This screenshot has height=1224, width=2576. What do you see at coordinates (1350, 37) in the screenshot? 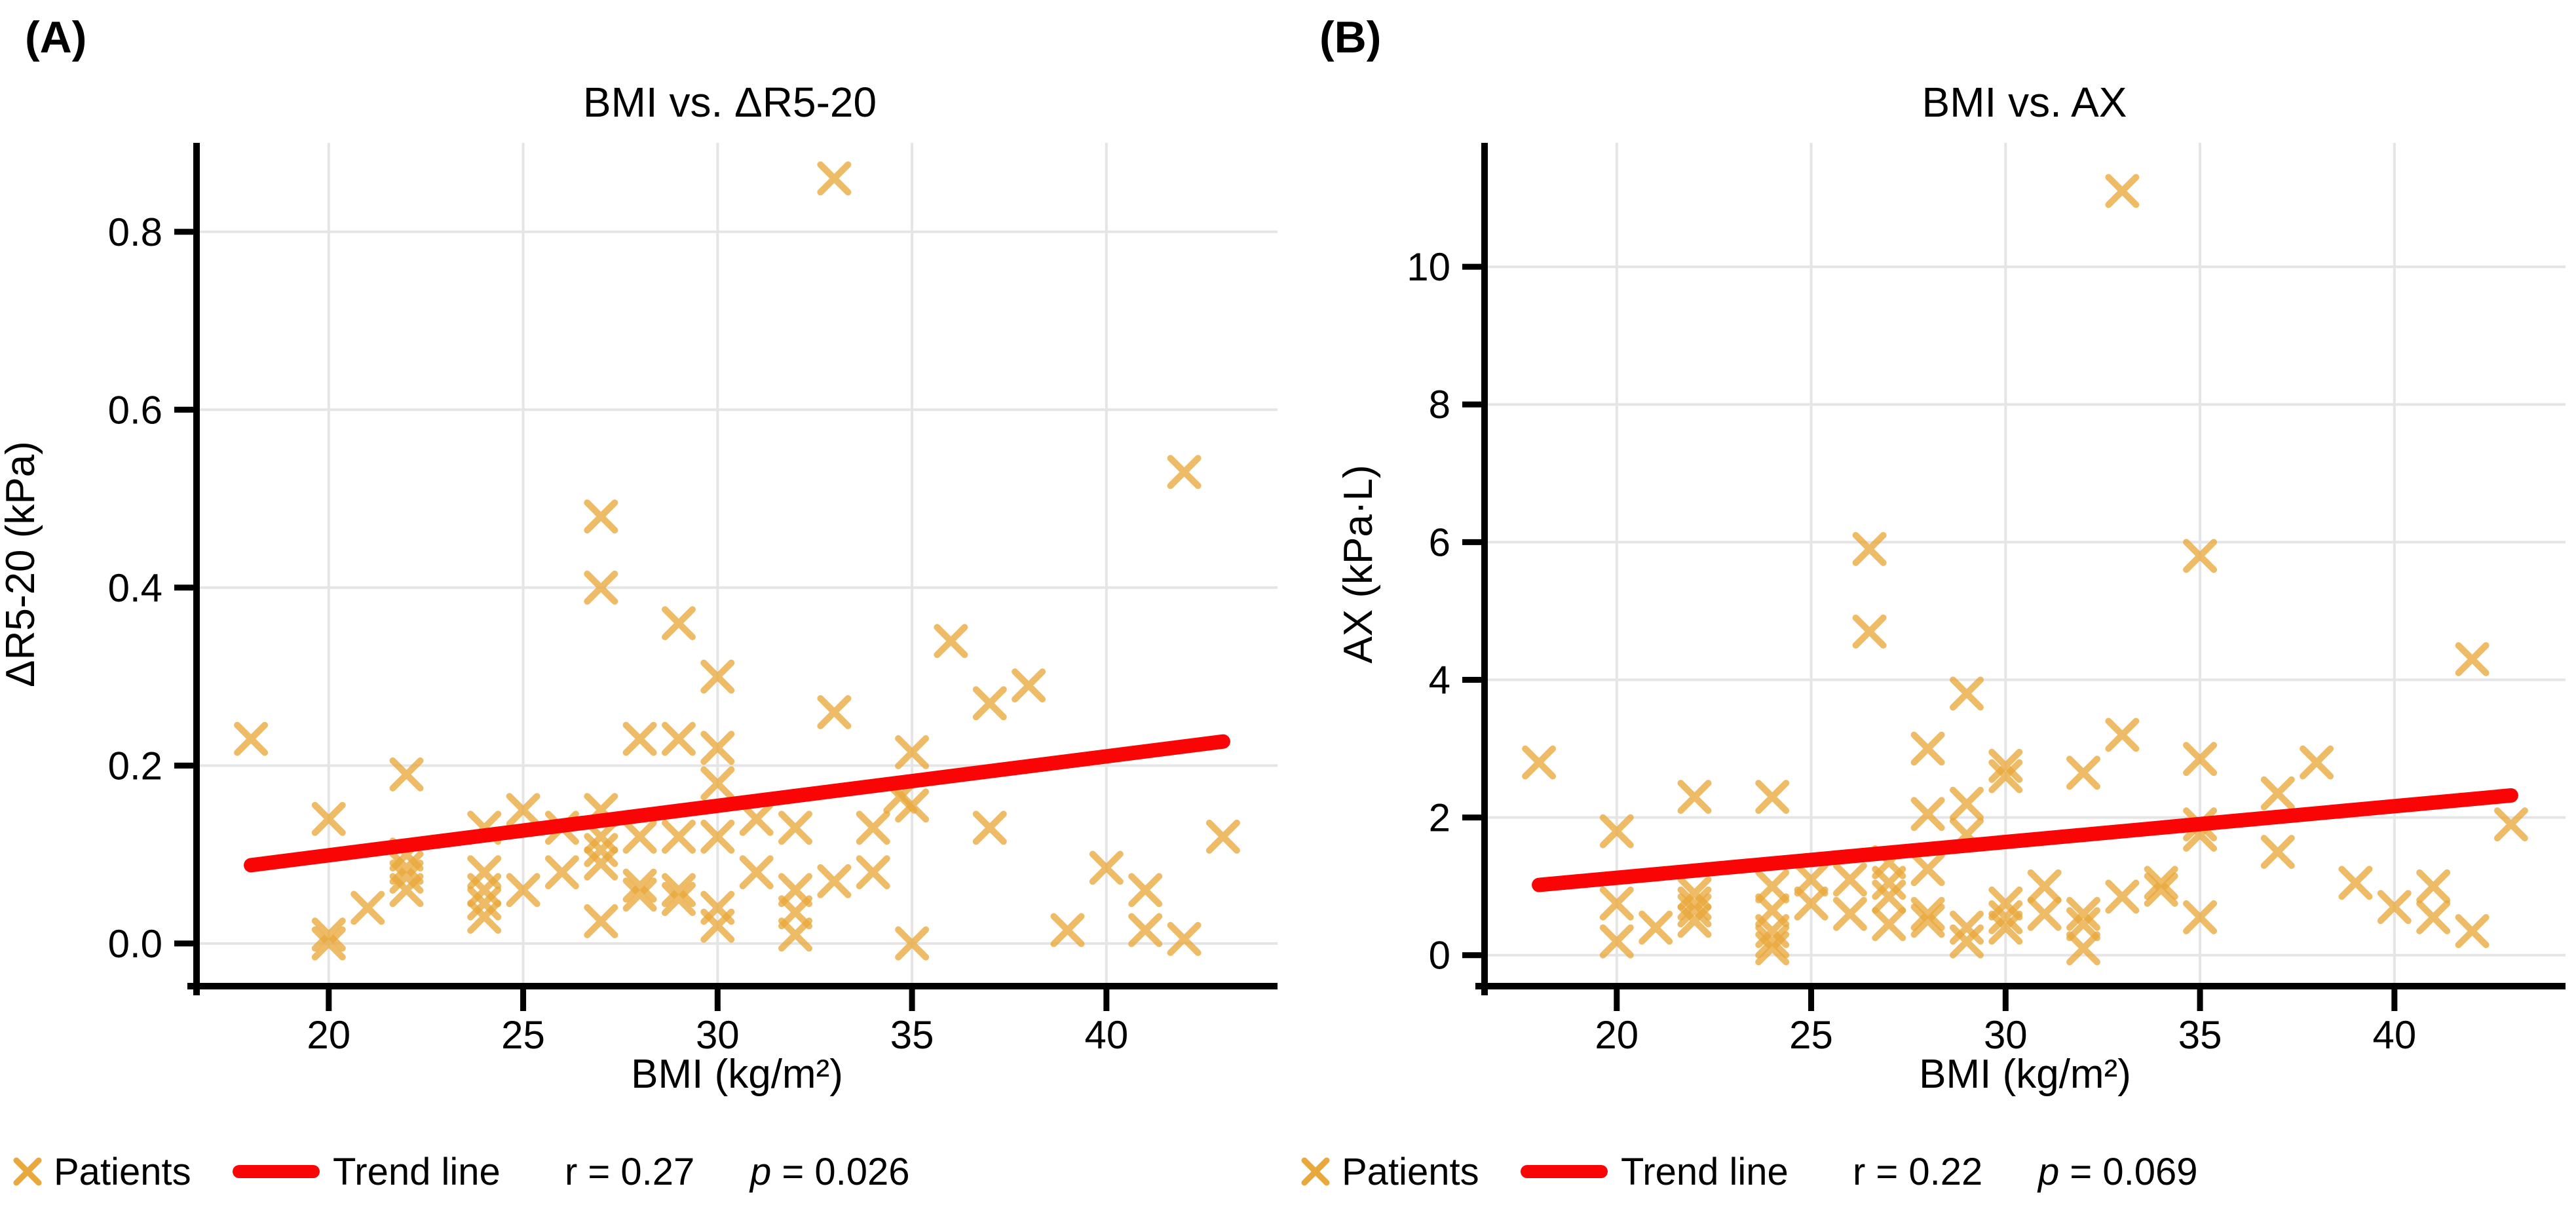
I see `panel-tag: (B)` at bounding box center [1350, 37].